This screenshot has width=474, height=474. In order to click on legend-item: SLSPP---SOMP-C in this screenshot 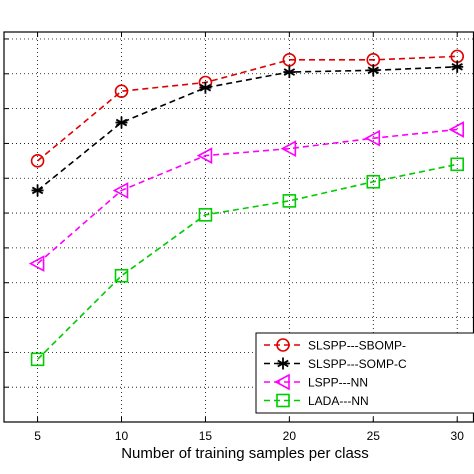, I will do `click(335, 364)`.